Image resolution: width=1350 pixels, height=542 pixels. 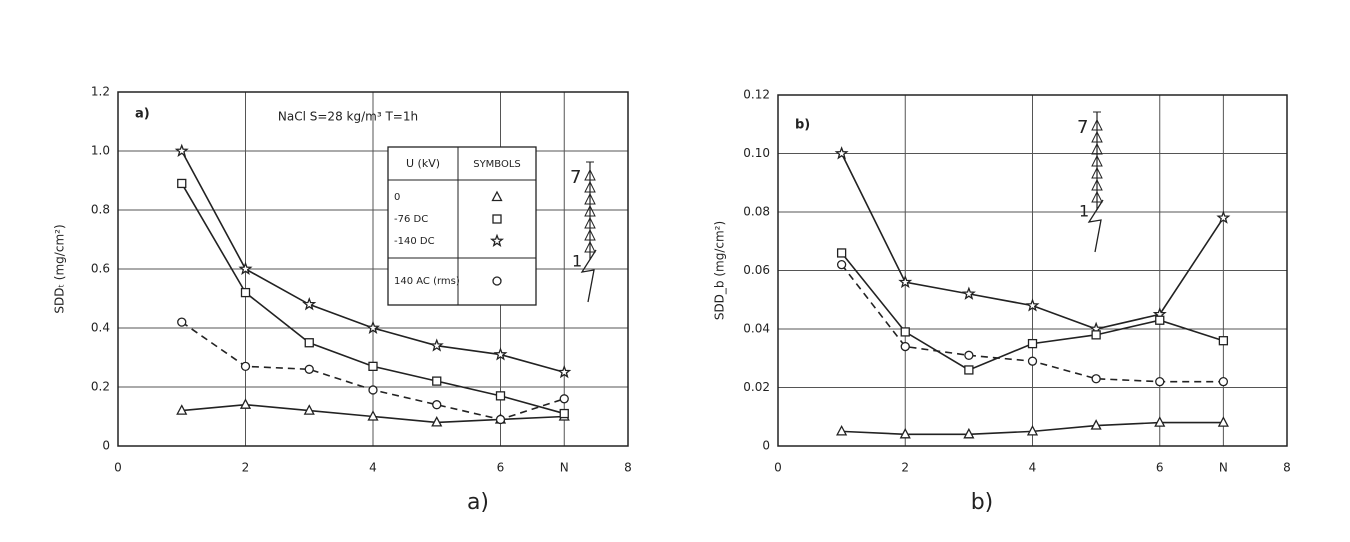 What do you see at coordinates (497, 164) in the screenshot?
I see `legend-header: SYMBOLS` at bounding box center [497, 164].